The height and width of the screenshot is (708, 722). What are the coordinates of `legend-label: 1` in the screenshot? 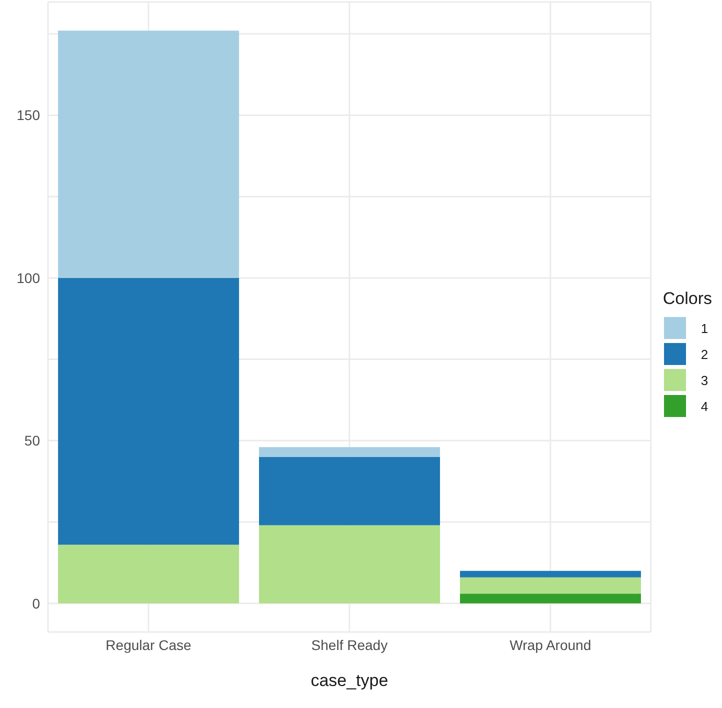 It's located at (704, 328).